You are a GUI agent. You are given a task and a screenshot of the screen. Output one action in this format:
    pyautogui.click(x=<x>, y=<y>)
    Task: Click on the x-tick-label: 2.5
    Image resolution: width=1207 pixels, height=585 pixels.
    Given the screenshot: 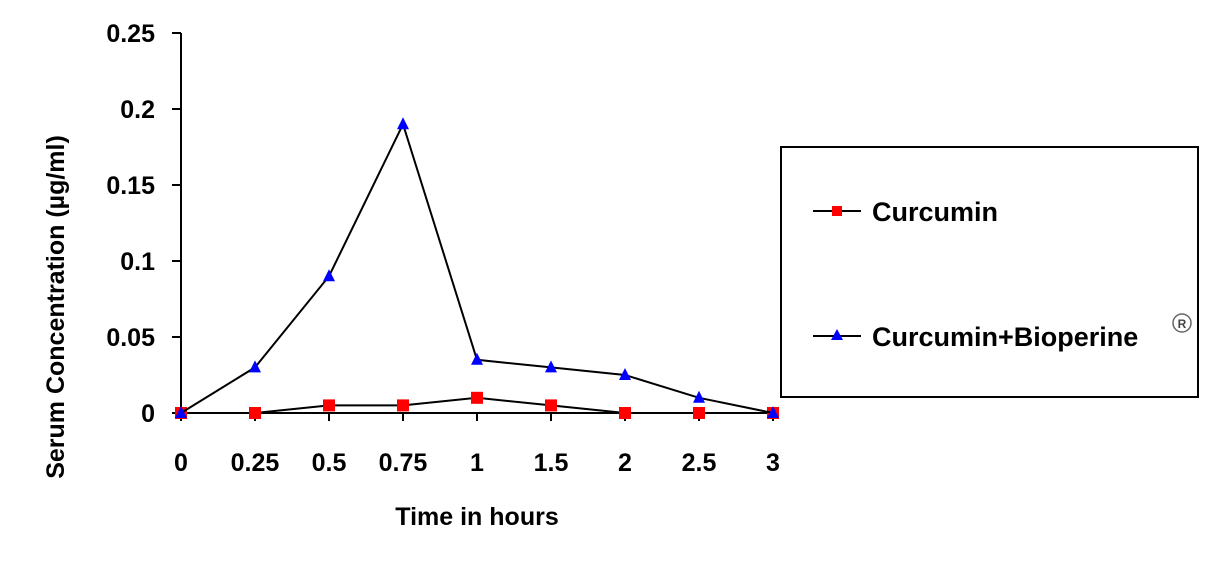 What is the action you would take?
    pyautogui.click(x=699, y=463)
    